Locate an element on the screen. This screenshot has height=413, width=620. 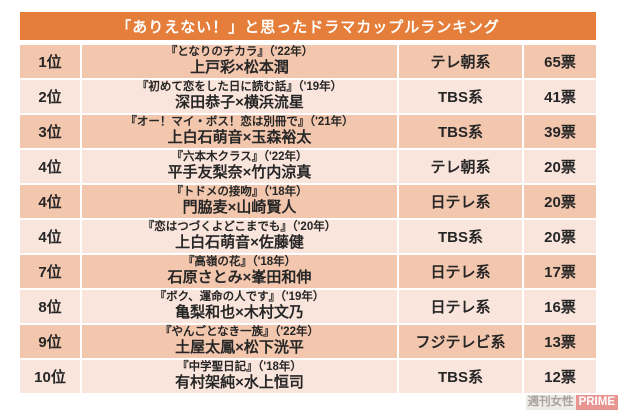
title-cell: 『恋はつづくよどこまでも』（'20年） 上白石萌音×佐藤健 is located at coordinates (239, 236).